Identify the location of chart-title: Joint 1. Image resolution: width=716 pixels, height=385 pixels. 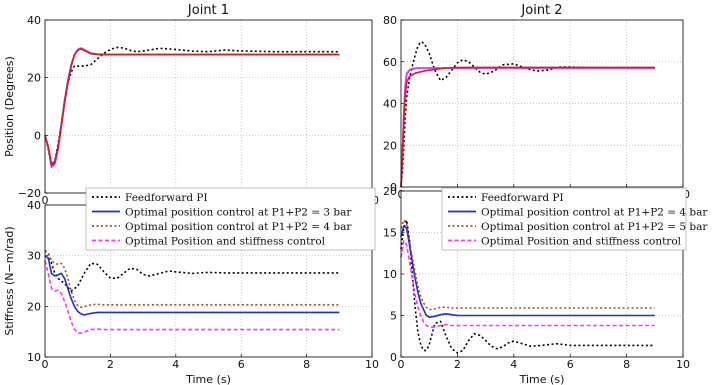
(208, 10).